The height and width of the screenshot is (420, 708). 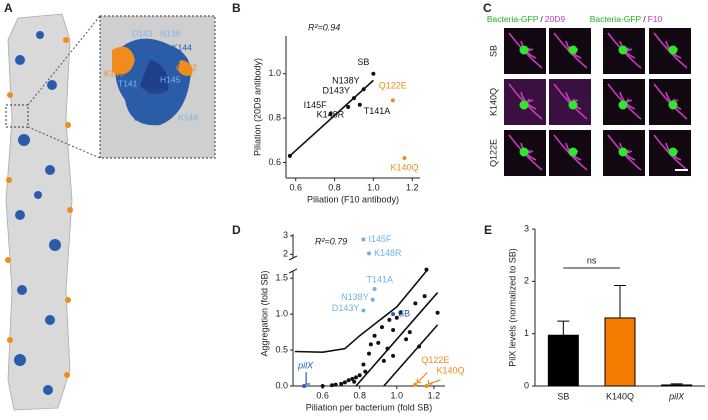 I want to click on column-header: Bacteria-GFP / F10, so click(x=626, y=19).